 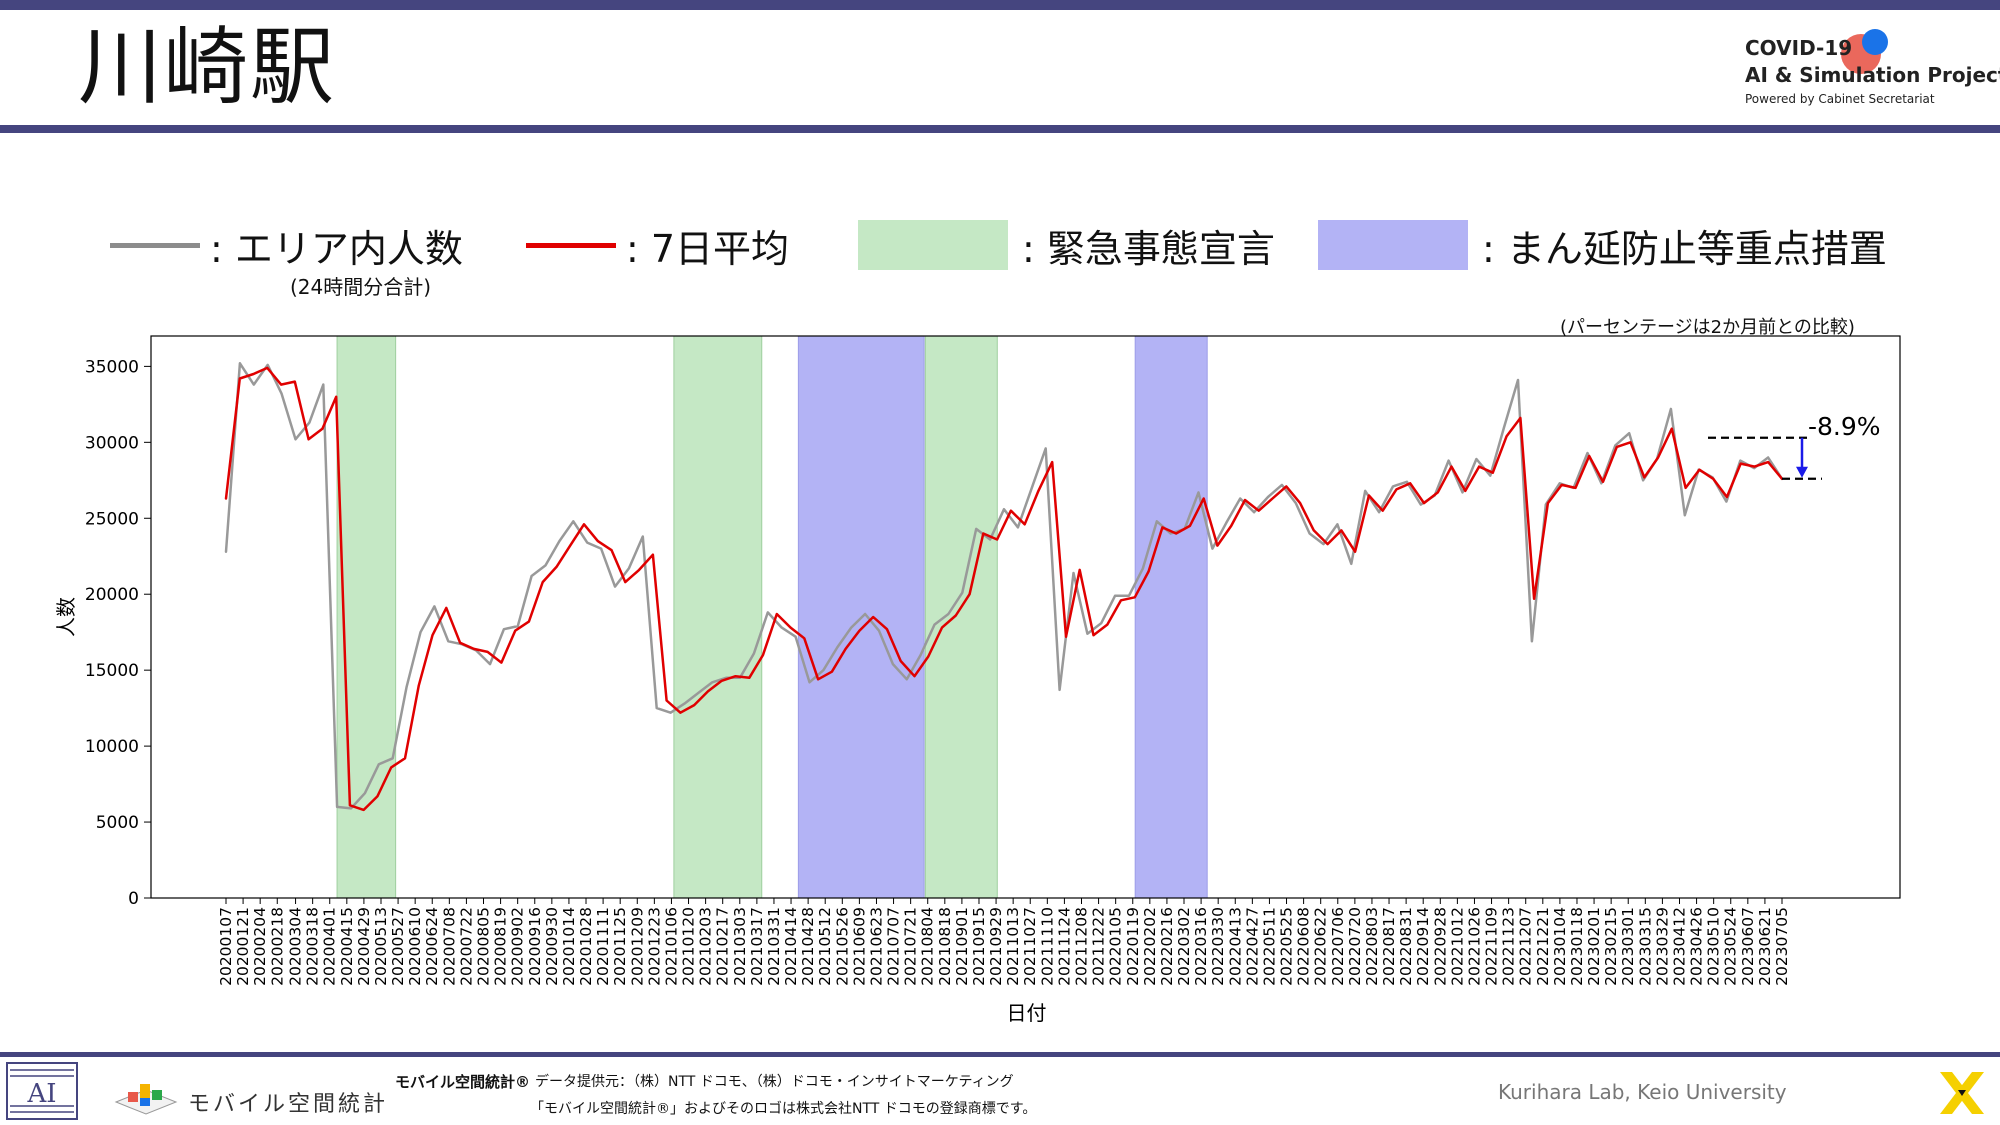 I want to click on x-tick-label-42: 20210818, so click(x=945, y=946).